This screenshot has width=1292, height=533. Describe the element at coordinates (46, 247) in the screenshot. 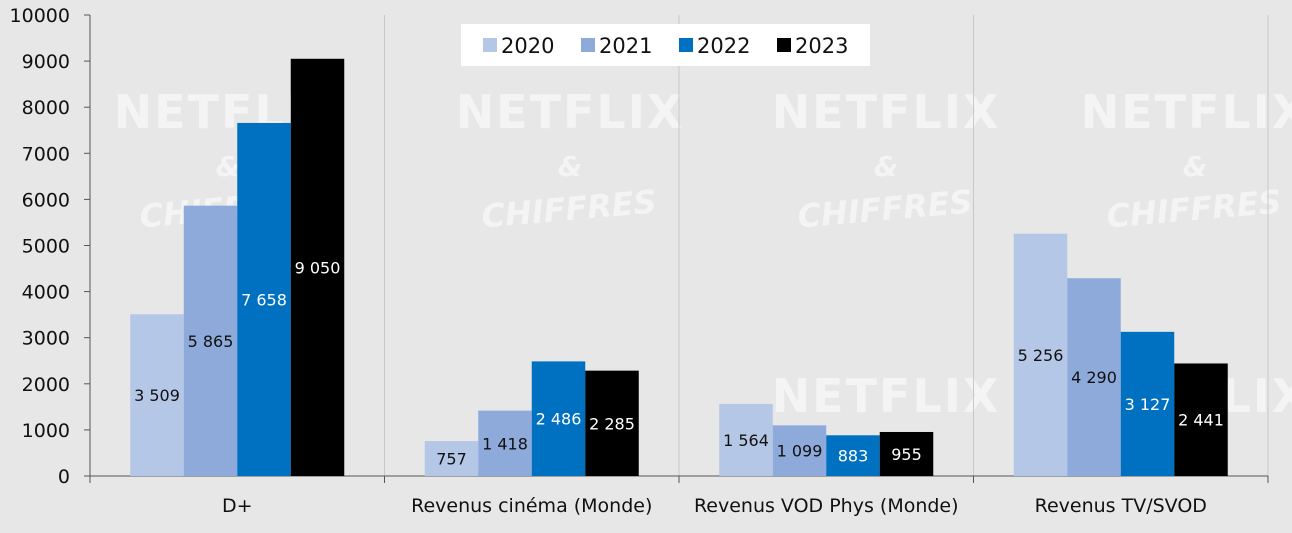

I see `y-tick-label: 5000` at that location.